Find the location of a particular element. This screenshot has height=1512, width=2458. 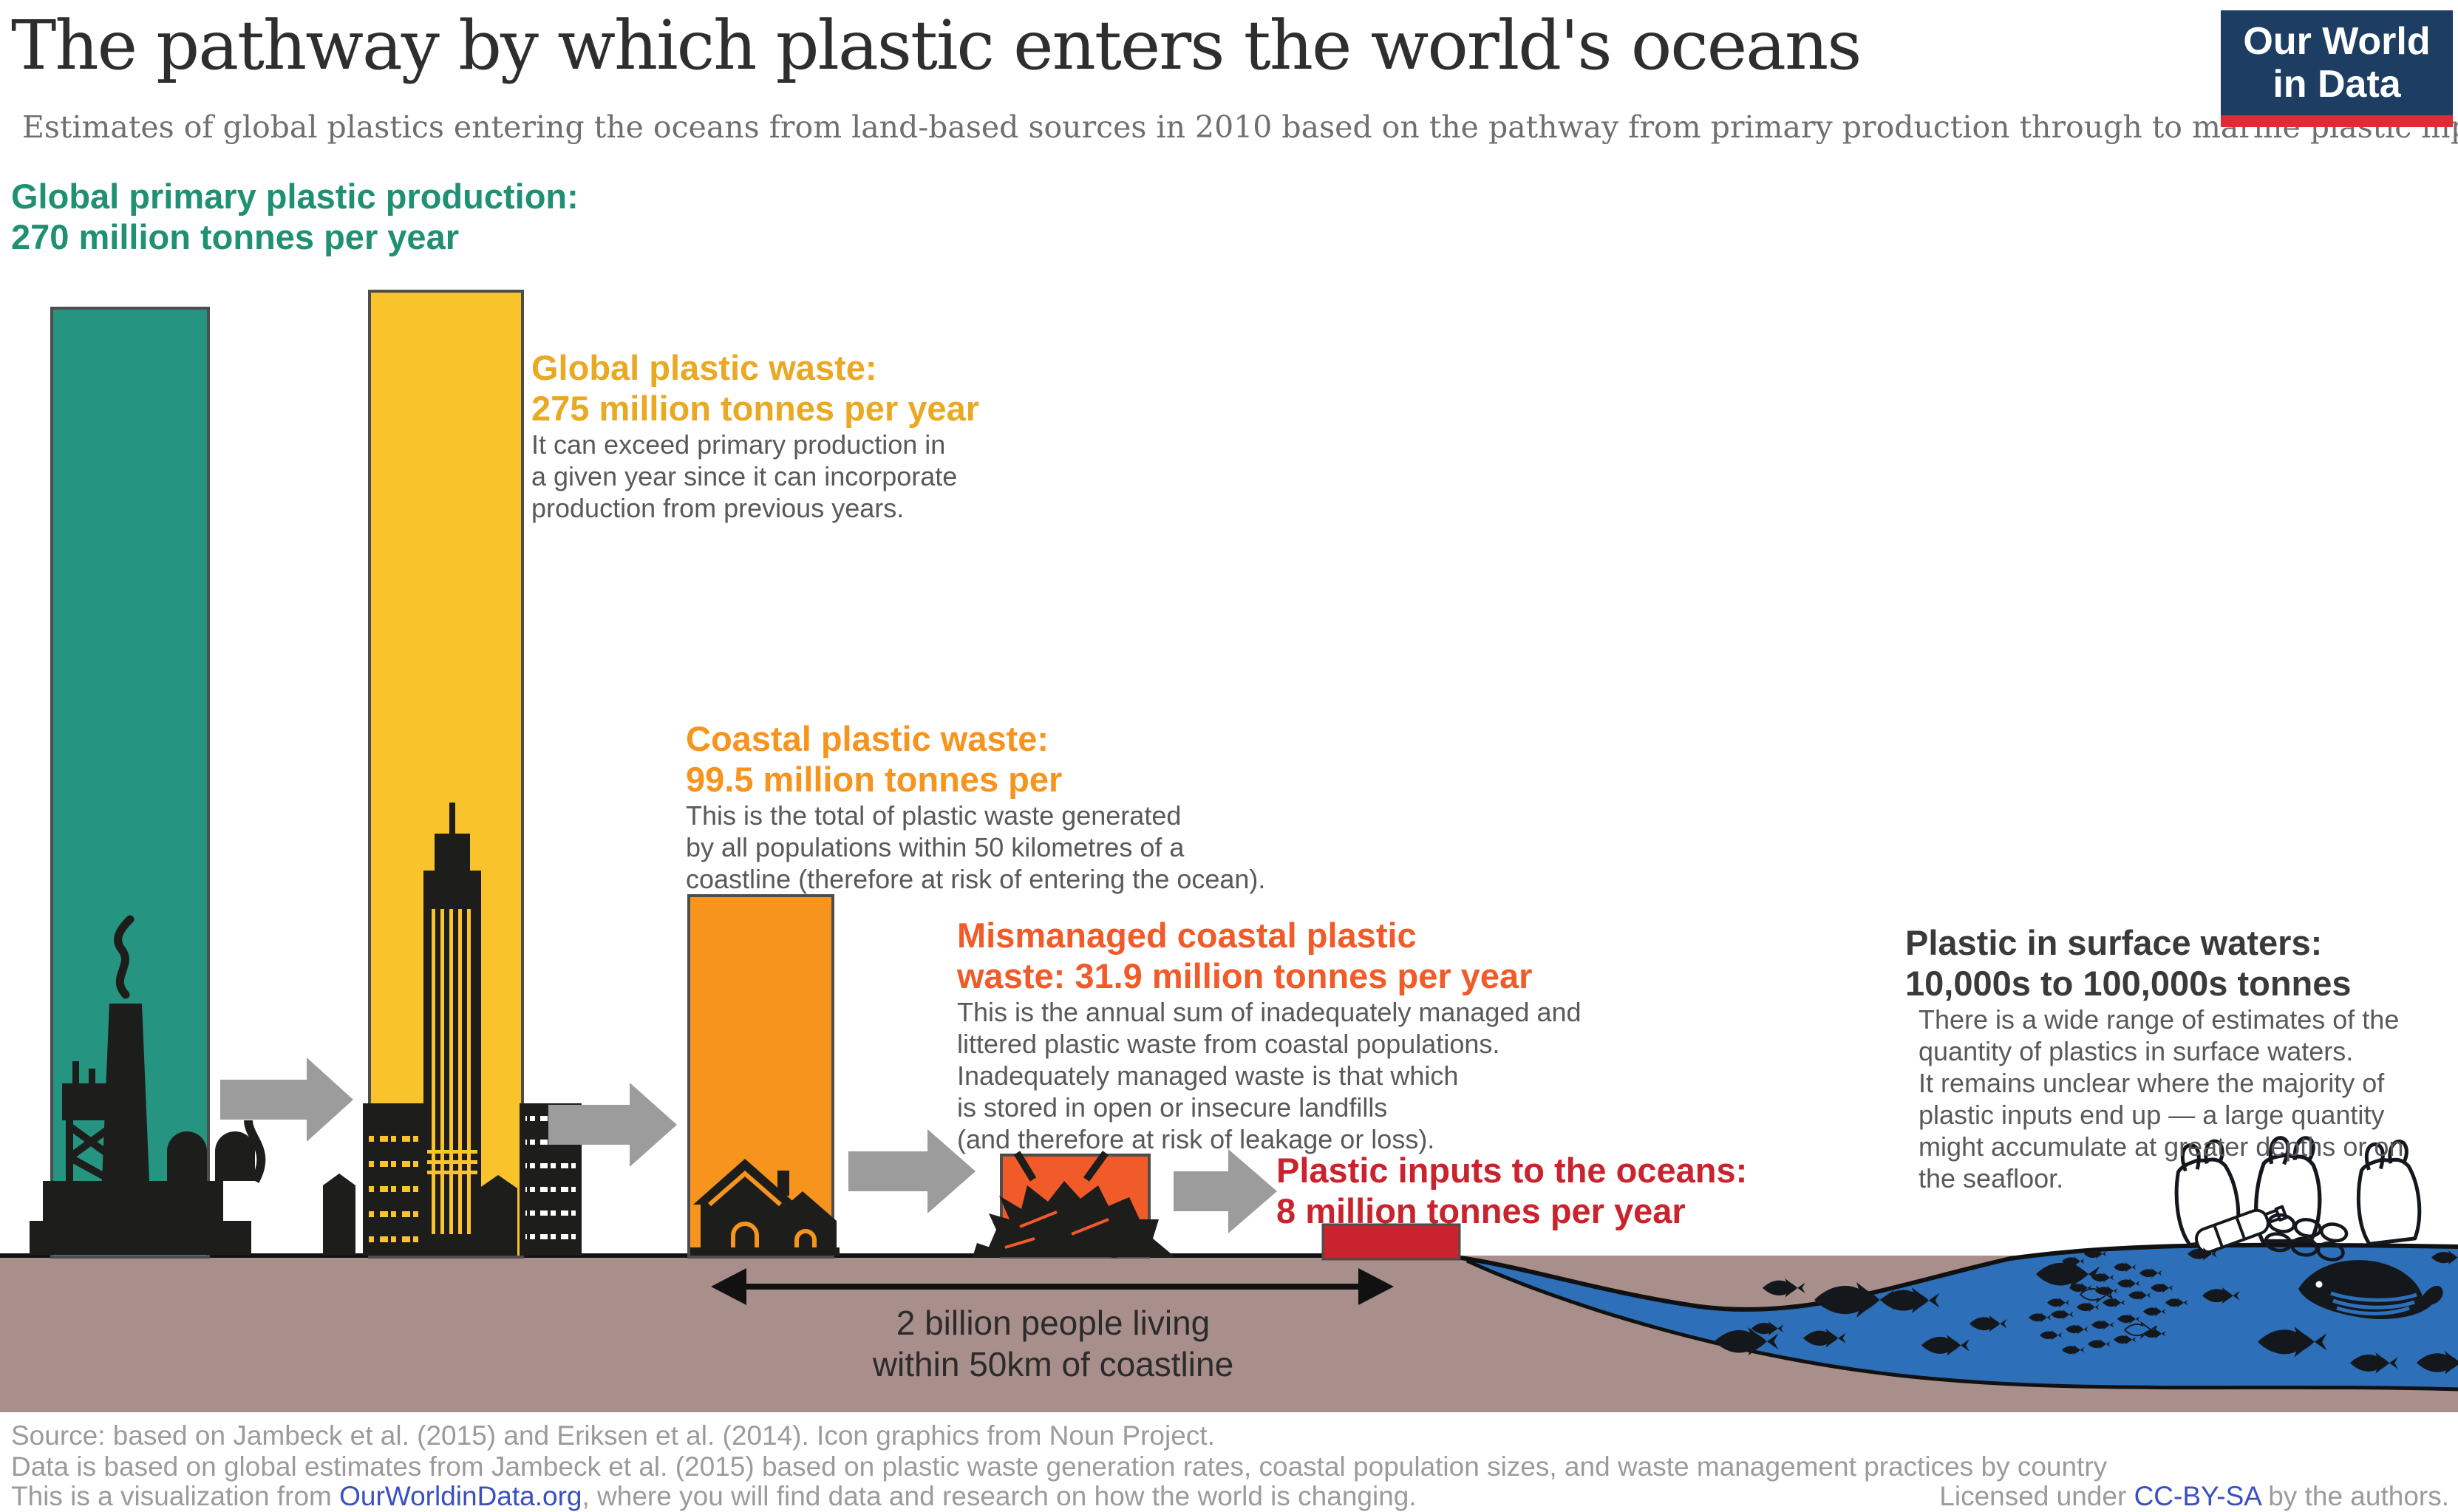

owid-link: OurWorldinData.org is located at coordinates (460, 1496).